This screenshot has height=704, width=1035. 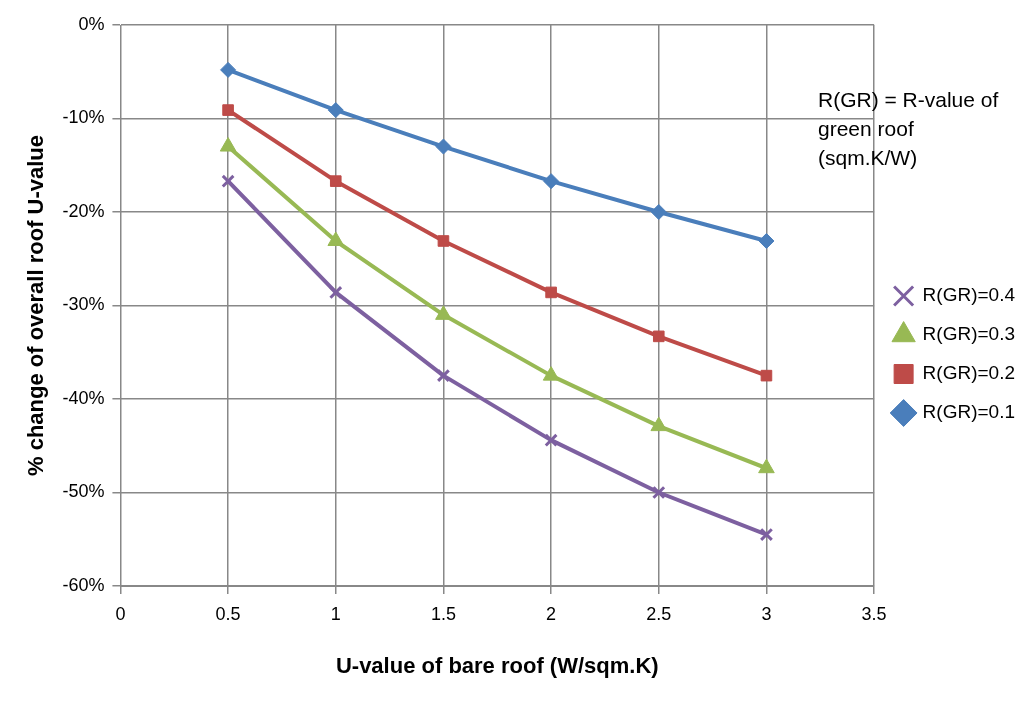 I want to click on x-tick-label: 0.5, so click(x=228, y=613).